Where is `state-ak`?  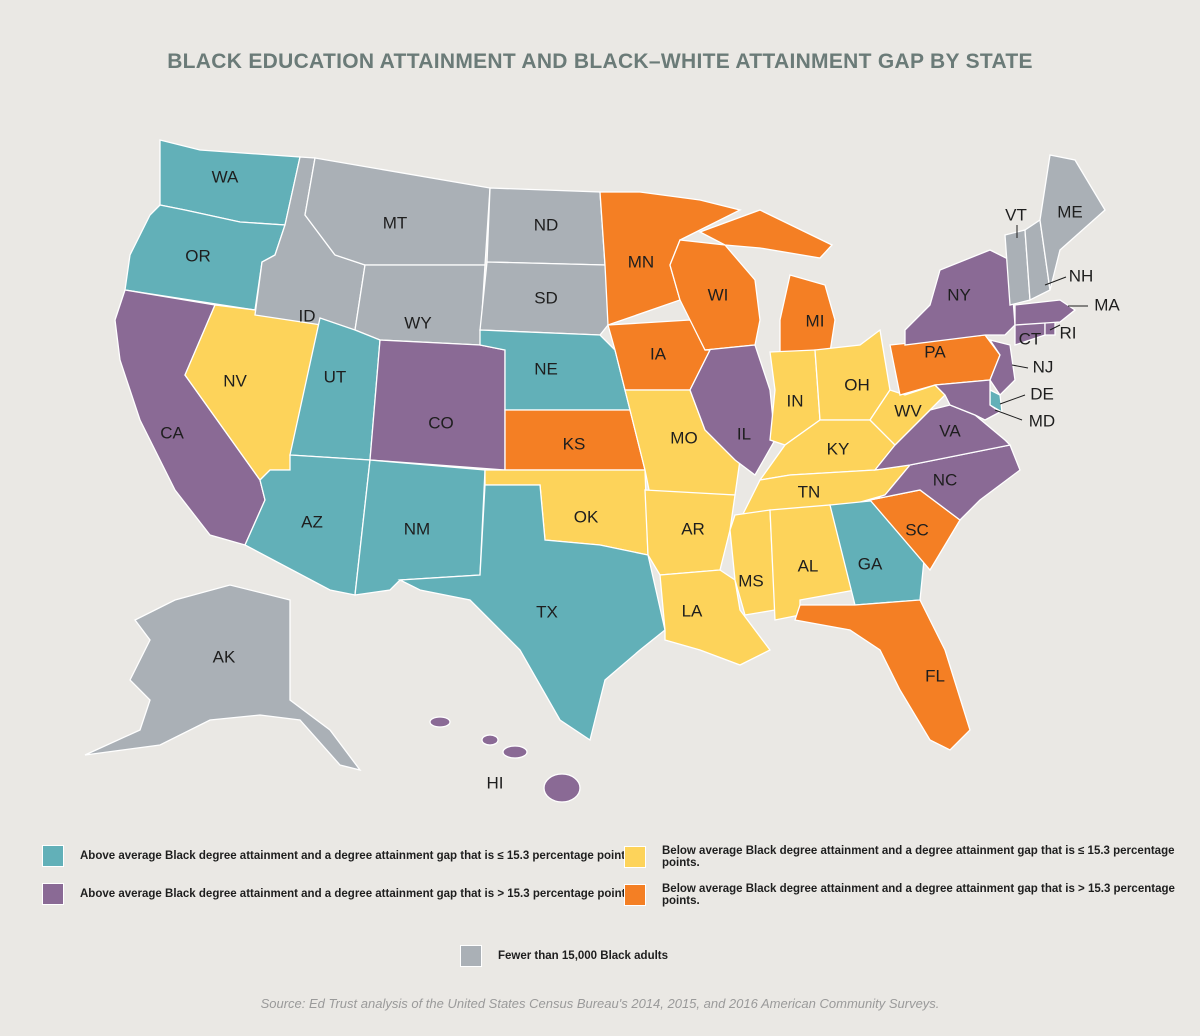
state-ak is located at coordinates (223, 678).